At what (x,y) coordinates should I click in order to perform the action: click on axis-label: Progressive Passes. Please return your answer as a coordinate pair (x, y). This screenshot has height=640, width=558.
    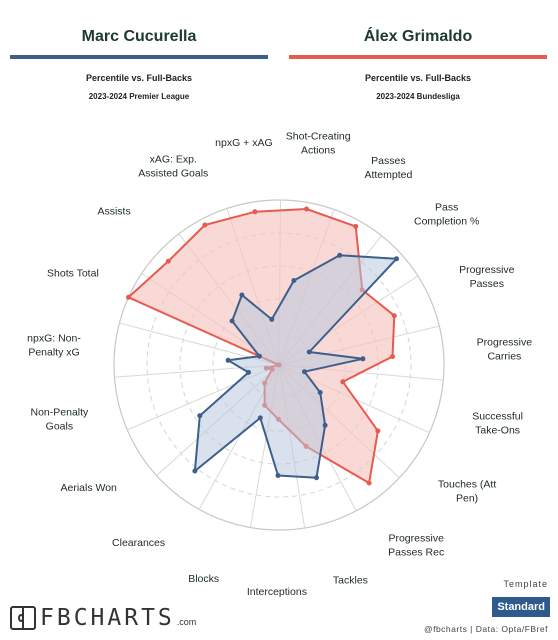
    Looking at the image, I should click on (487, 277).